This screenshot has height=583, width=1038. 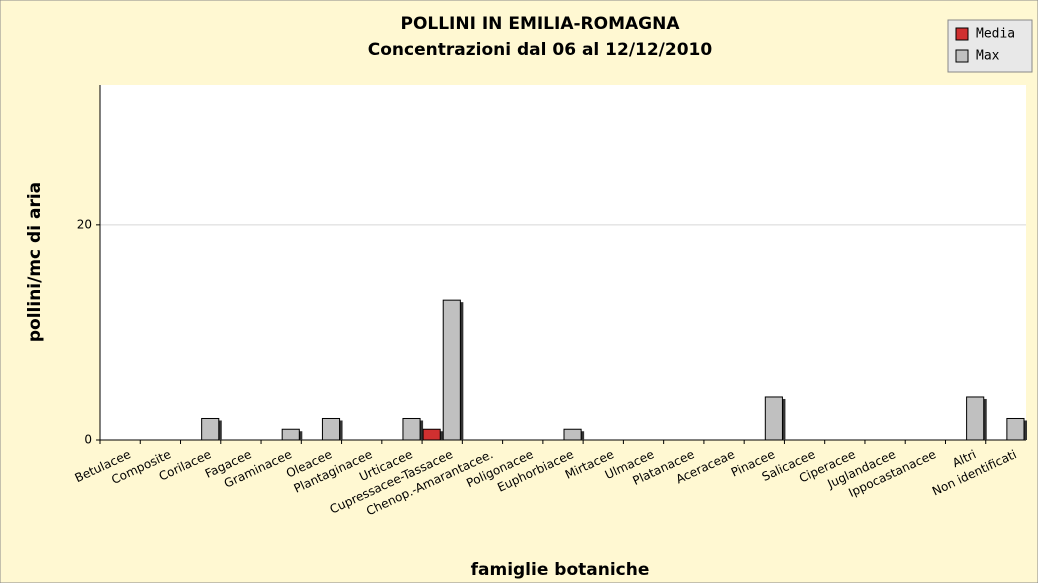 What do you see at coordinates (988, 56) in the screenshot?
I see `legend-label: Max` at bounding box center [988, 56].